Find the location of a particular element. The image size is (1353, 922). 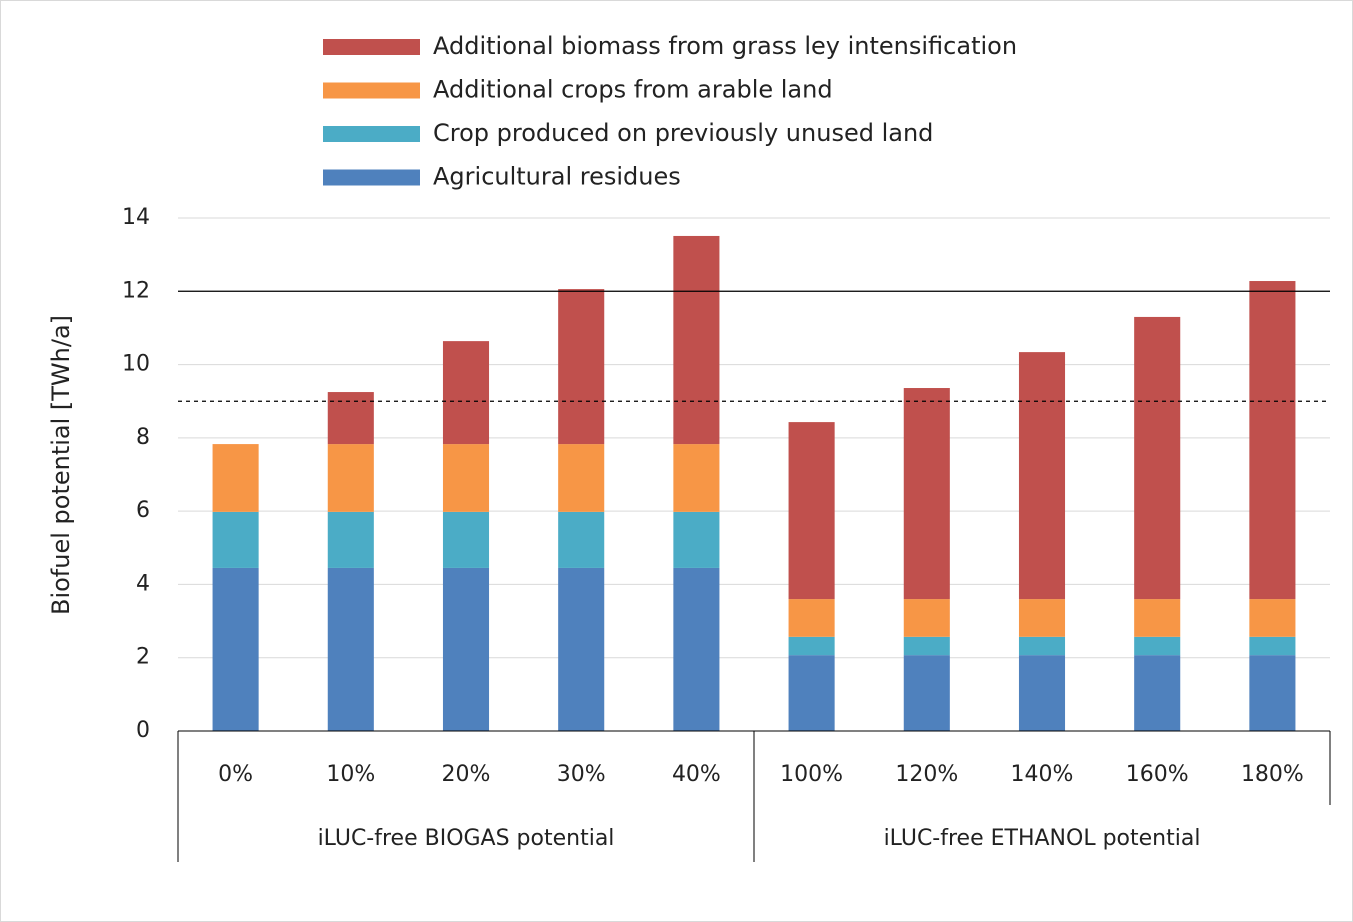

x-tick-label: 140% is located at coordinates (1042, 774).